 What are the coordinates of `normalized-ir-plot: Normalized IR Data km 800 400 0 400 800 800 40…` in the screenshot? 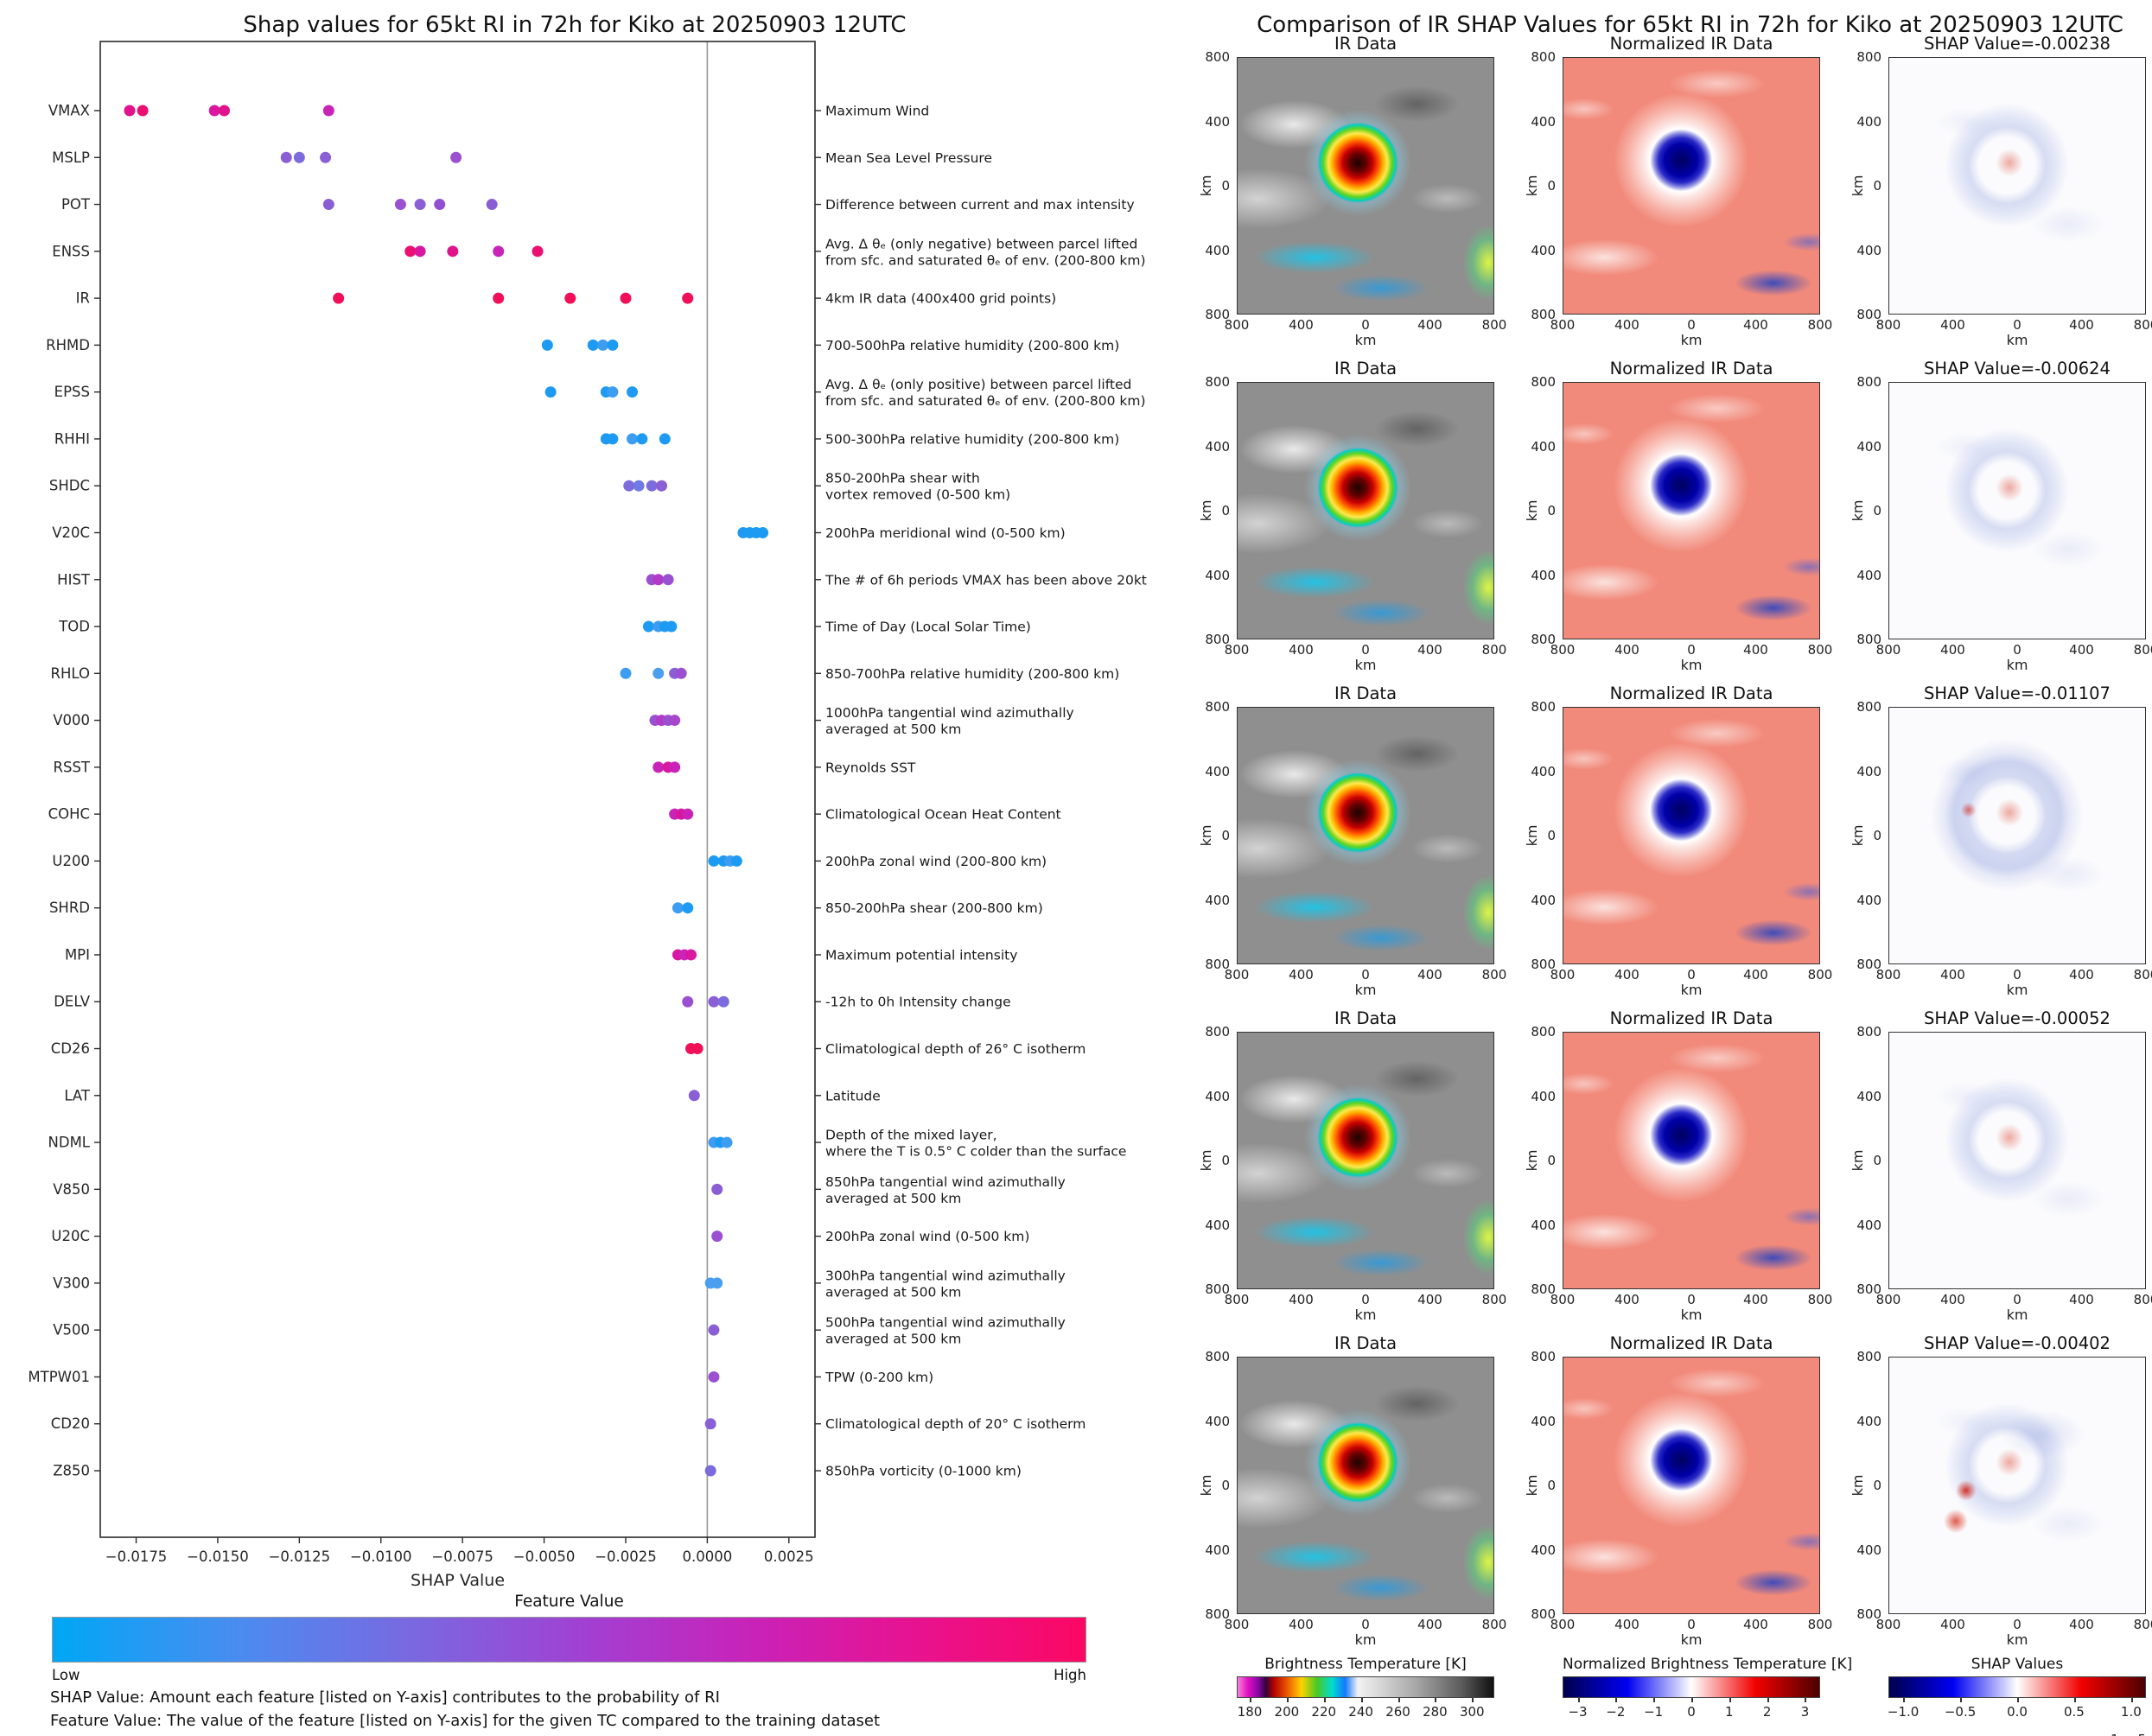 It's located at (1675, 190).